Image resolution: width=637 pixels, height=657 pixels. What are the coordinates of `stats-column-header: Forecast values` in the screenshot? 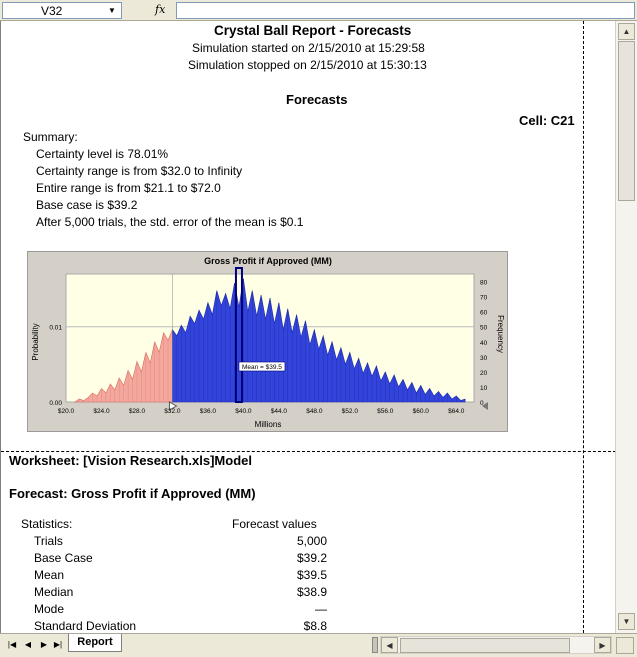 It's located at (274, 524).